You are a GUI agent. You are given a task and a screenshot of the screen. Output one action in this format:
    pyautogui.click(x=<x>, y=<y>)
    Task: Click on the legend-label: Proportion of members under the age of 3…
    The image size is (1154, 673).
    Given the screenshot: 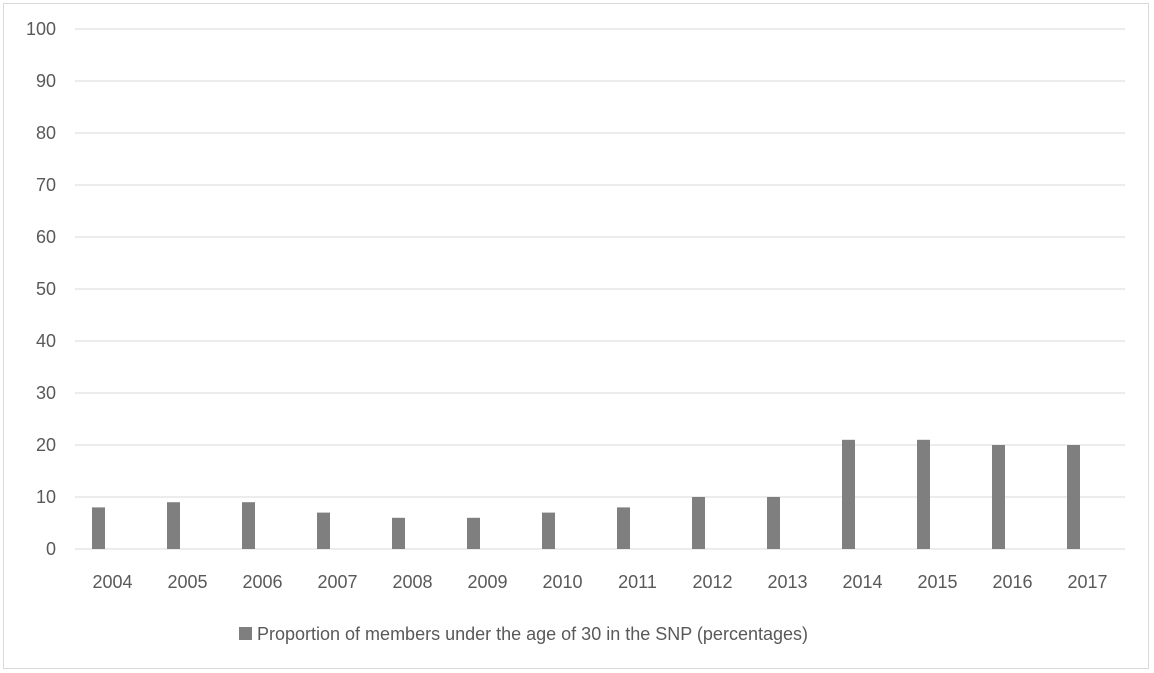 What is the action you would take?
    pyautogui.click(x=532, y=634)
    